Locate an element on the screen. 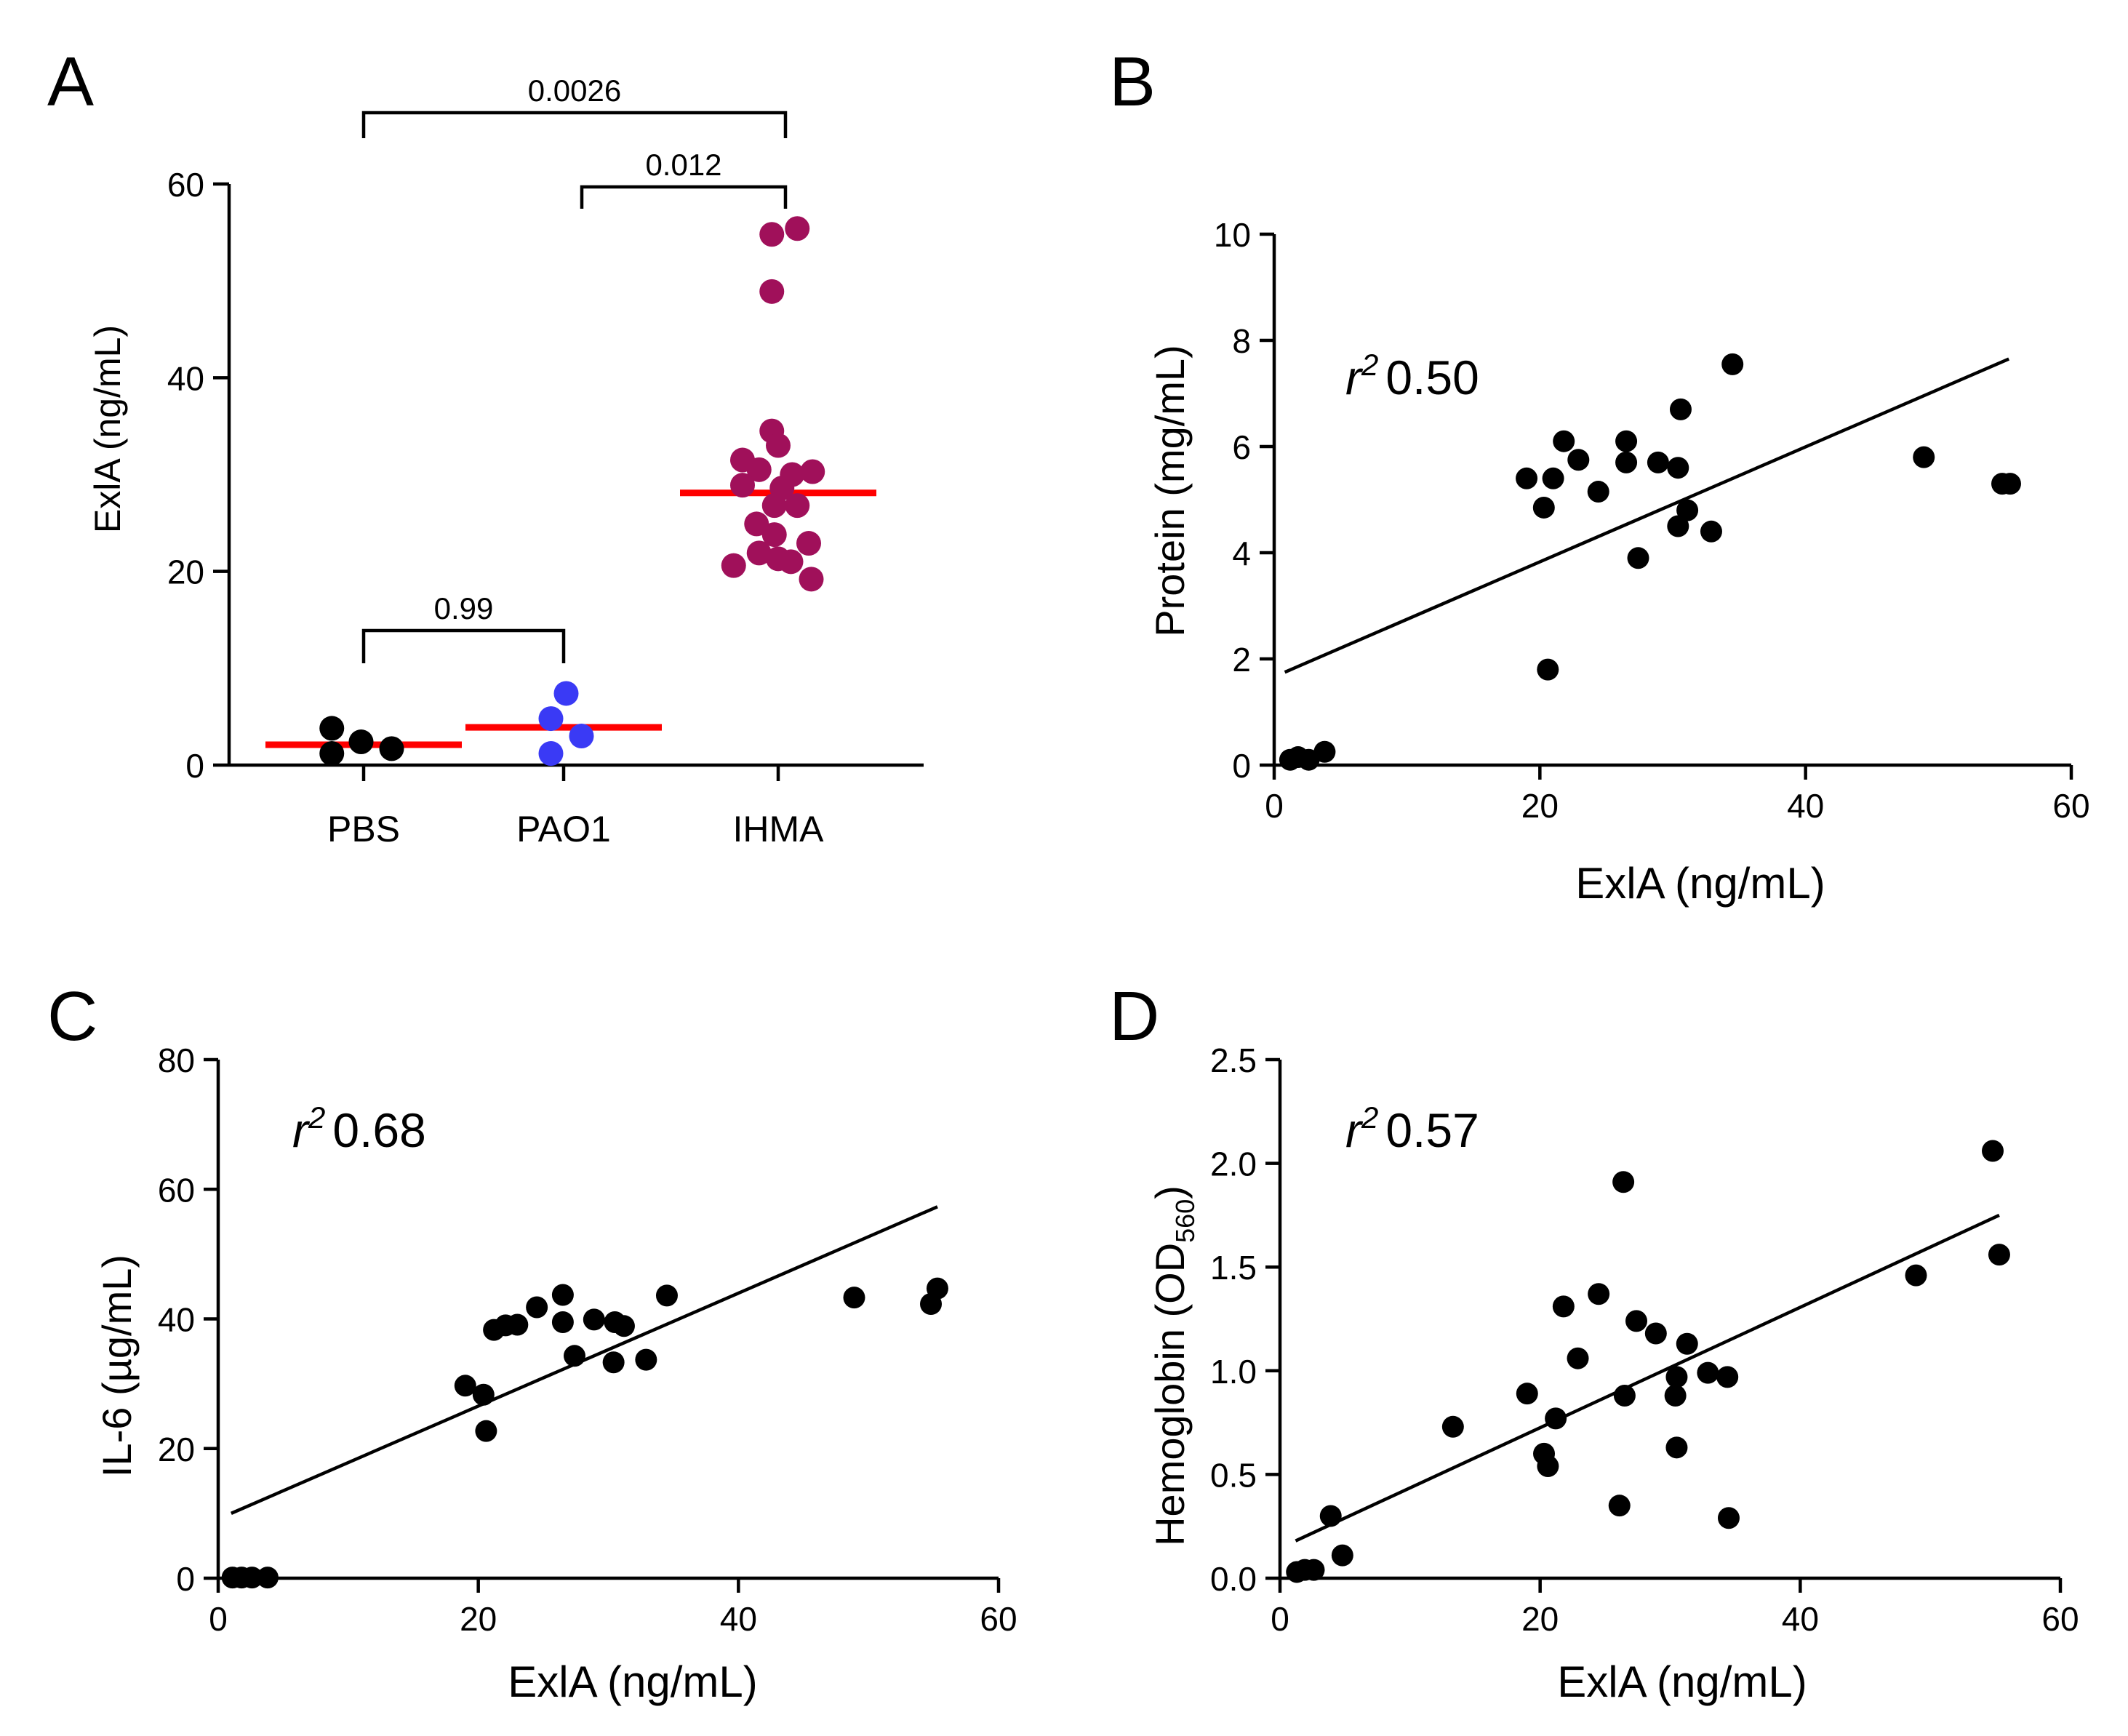 This screenshot has height=1736, width=2128. panel-b-axes: 0 2 4 6 8 10 0 20 40 60 is located at coordinates (1652, 520).